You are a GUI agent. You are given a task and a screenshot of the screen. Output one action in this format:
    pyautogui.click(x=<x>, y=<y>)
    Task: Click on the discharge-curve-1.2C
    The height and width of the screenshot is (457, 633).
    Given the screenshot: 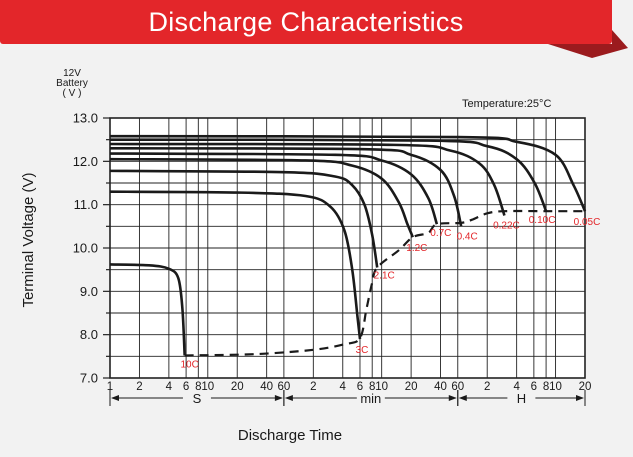 What is the action you would take?
    pyautogui.click(x=262, y=197)
    